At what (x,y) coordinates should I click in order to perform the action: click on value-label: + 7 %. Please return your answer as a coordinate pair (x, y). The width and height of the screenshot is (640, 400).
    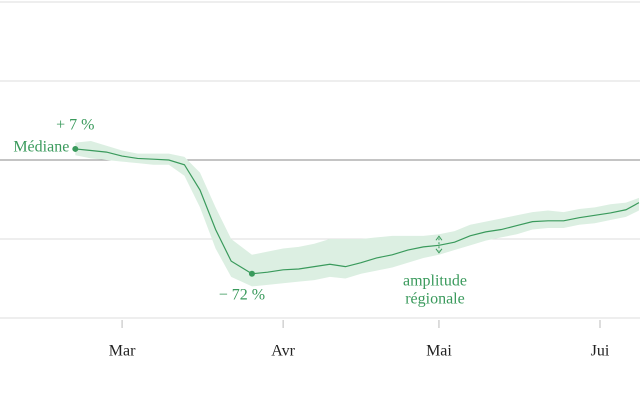
    Looking at the image, I should click on (75, 125).